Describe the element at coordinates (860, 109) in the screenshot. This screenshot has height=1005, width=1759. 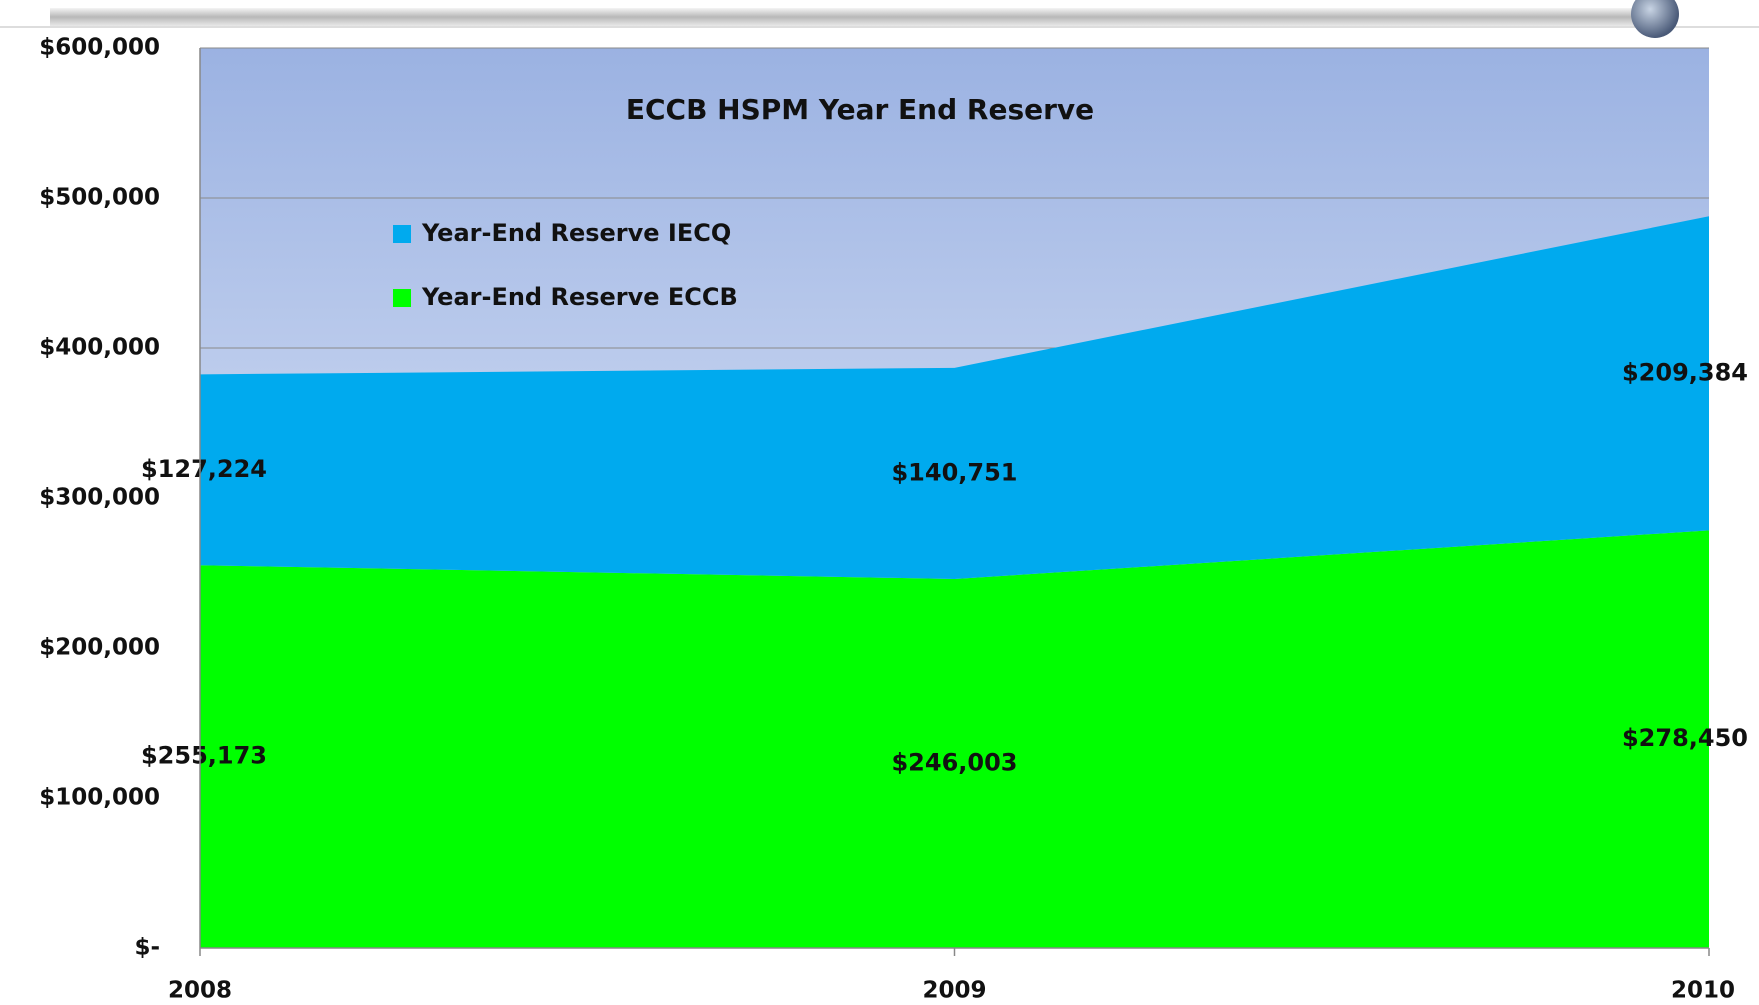
I see `chart-title: ECCB HSPM Year End Reserve` at that location.